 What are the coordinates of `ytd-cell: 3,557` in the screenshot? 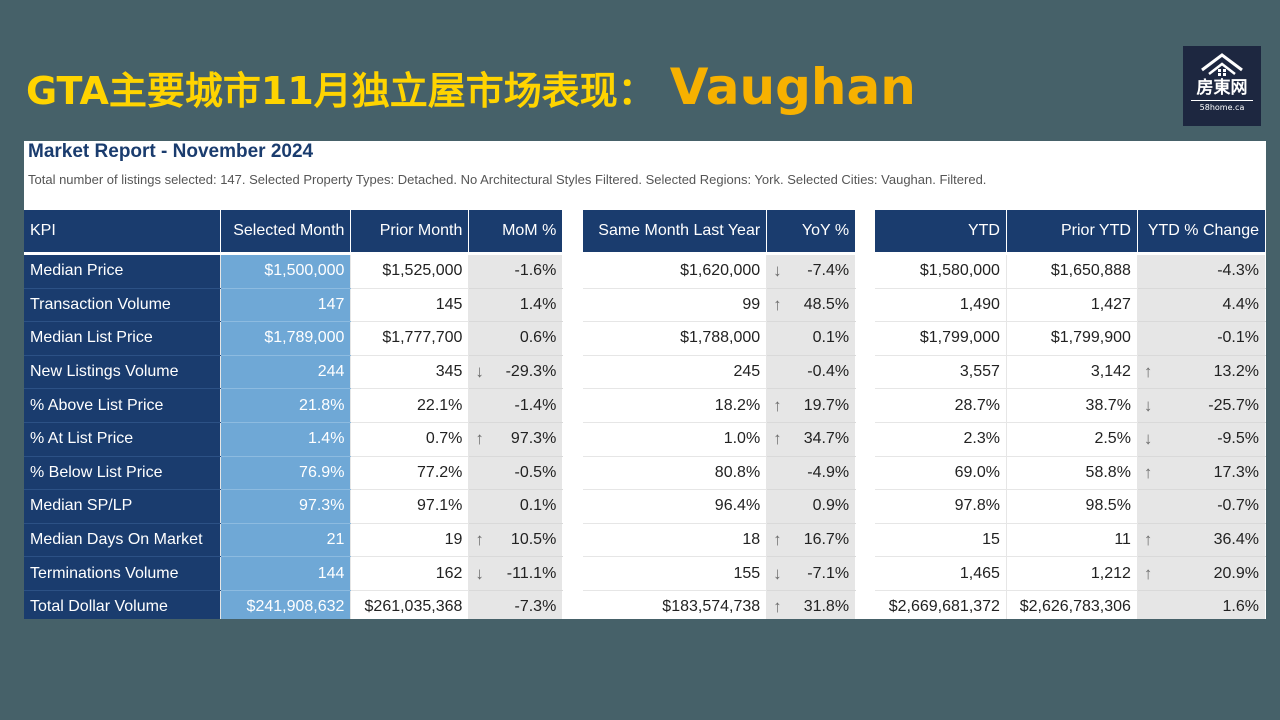 It's located at (941, 372).